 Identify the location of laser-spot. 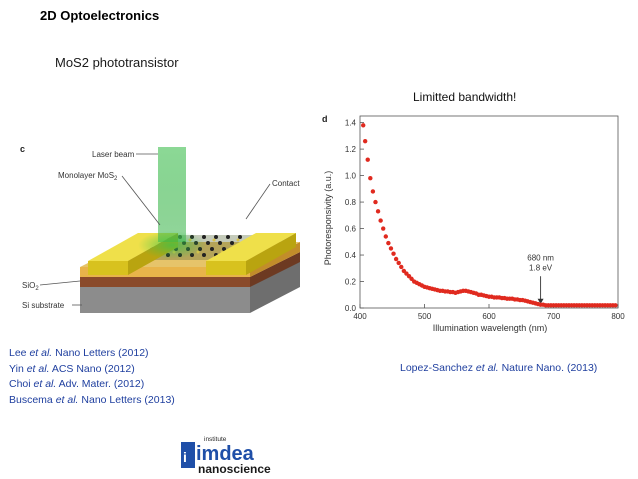
(172, 245).